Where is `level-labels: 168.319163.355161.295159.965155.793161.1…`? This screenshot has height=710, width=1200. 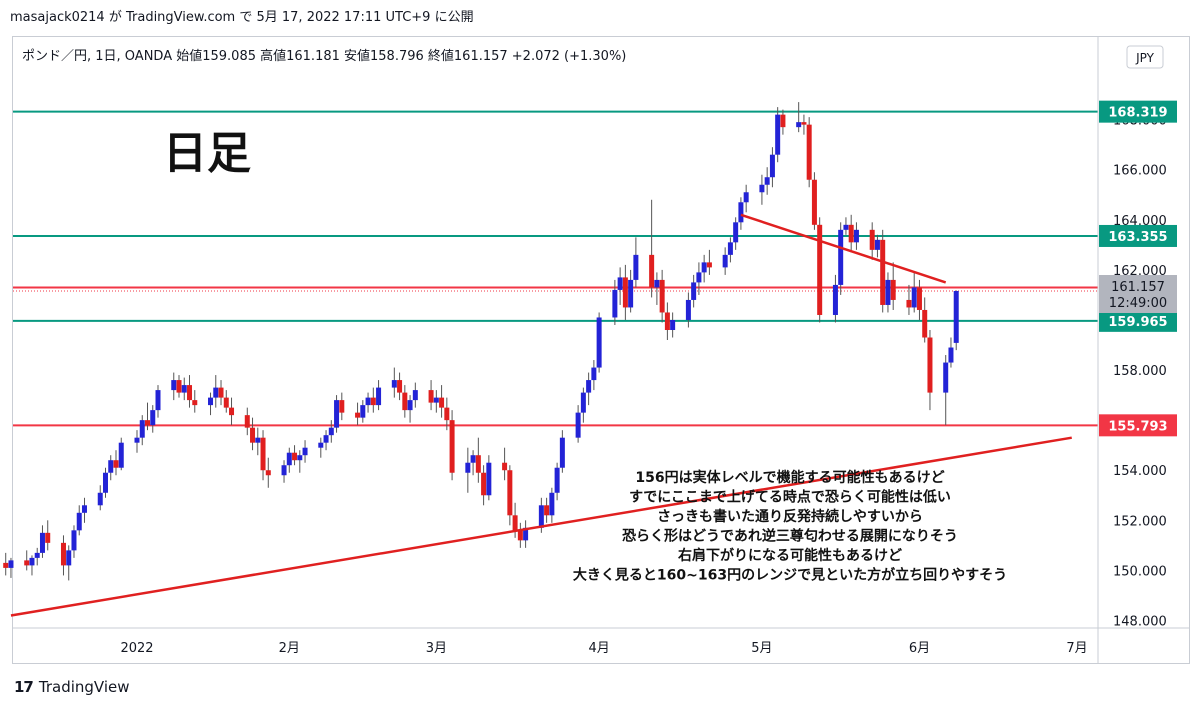
level-labels: 168.319163.355161.295159.965155.793161.1… is located at coordinates (1138, 268).